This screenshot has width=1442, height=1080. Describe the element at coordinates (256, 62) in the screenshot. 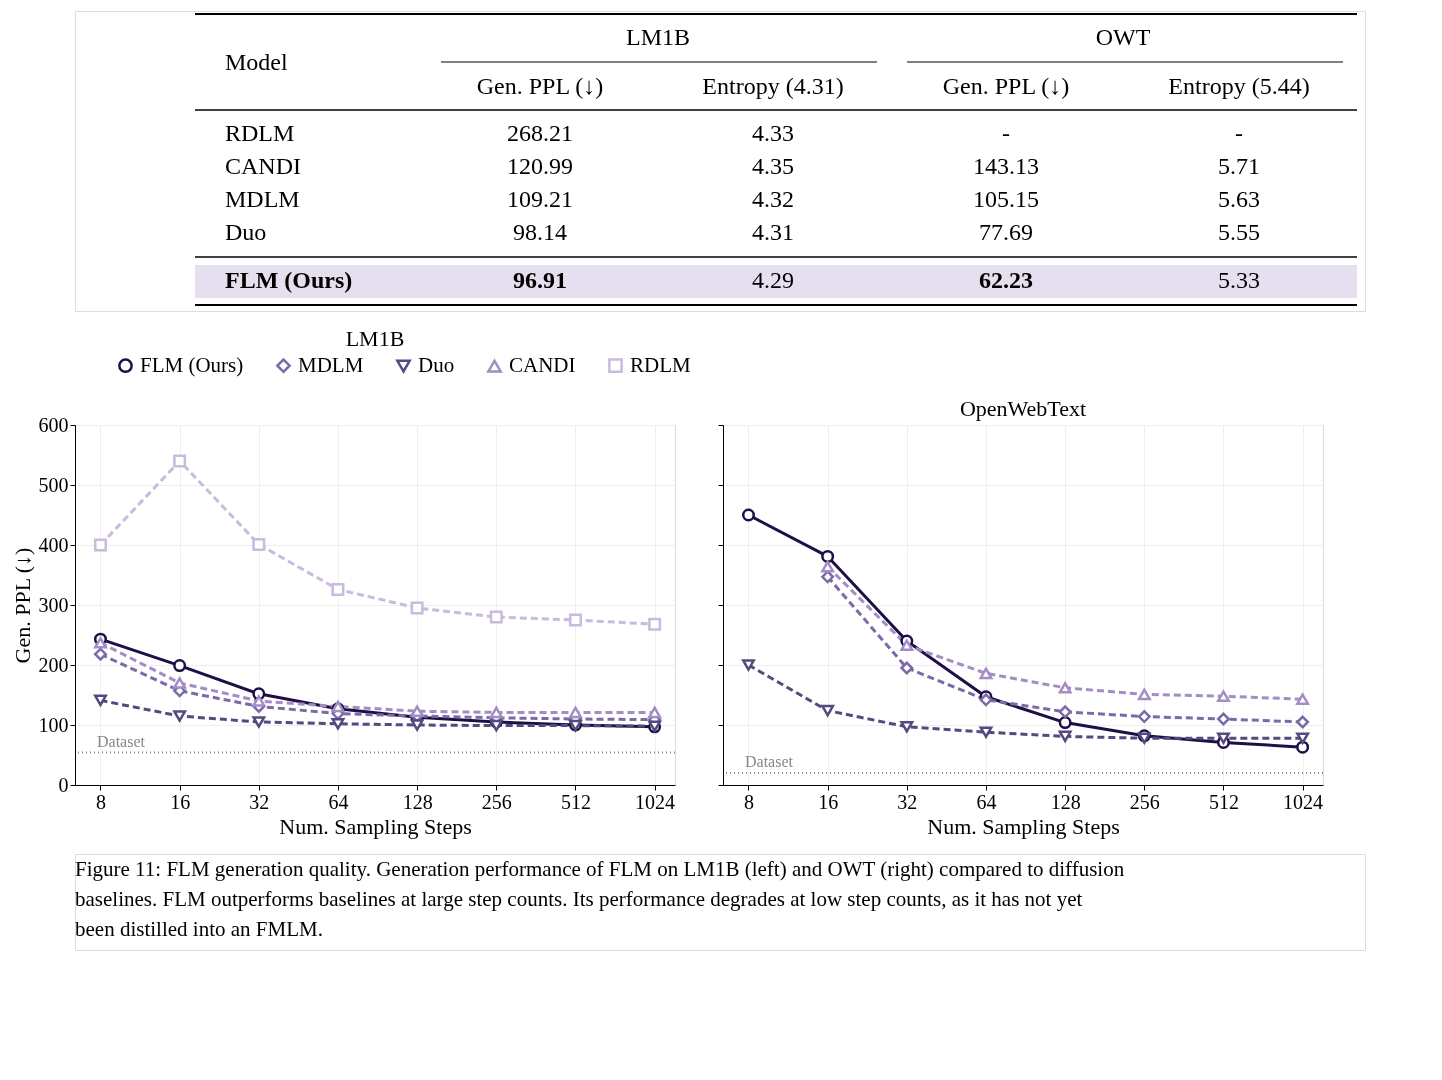

I see `text: Model` at that location.